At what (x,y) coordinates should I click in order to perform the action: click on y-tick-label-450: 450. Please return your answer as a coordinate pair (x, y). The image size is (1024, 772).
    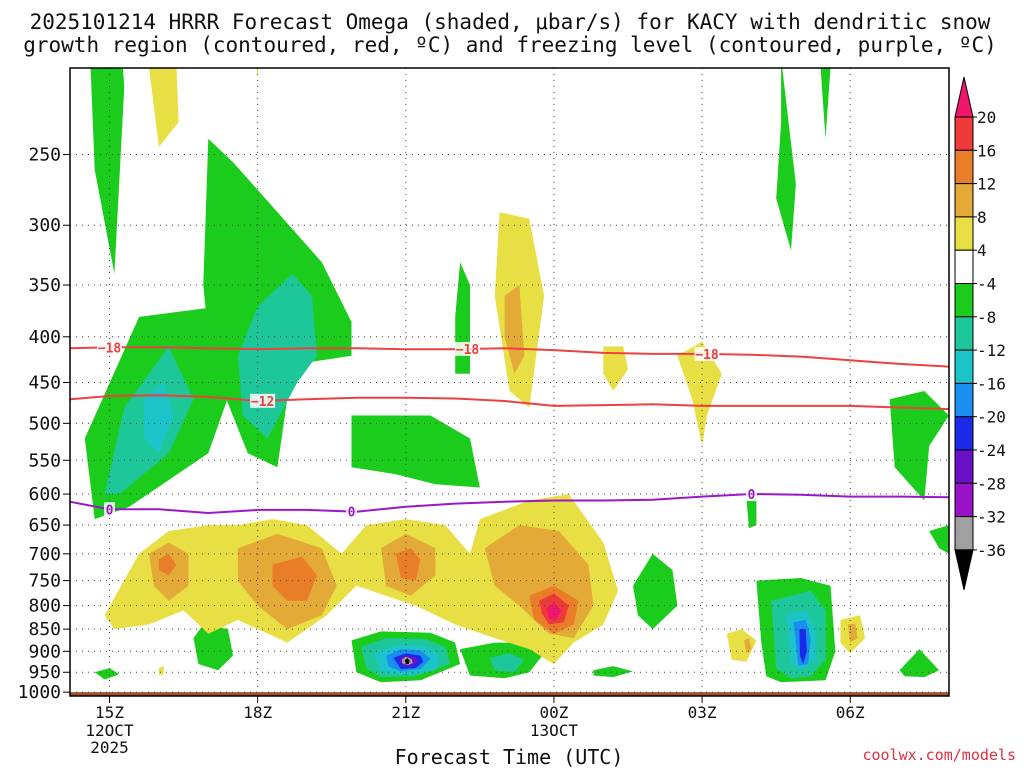
    Looking at the image, I should click on (44, 382).